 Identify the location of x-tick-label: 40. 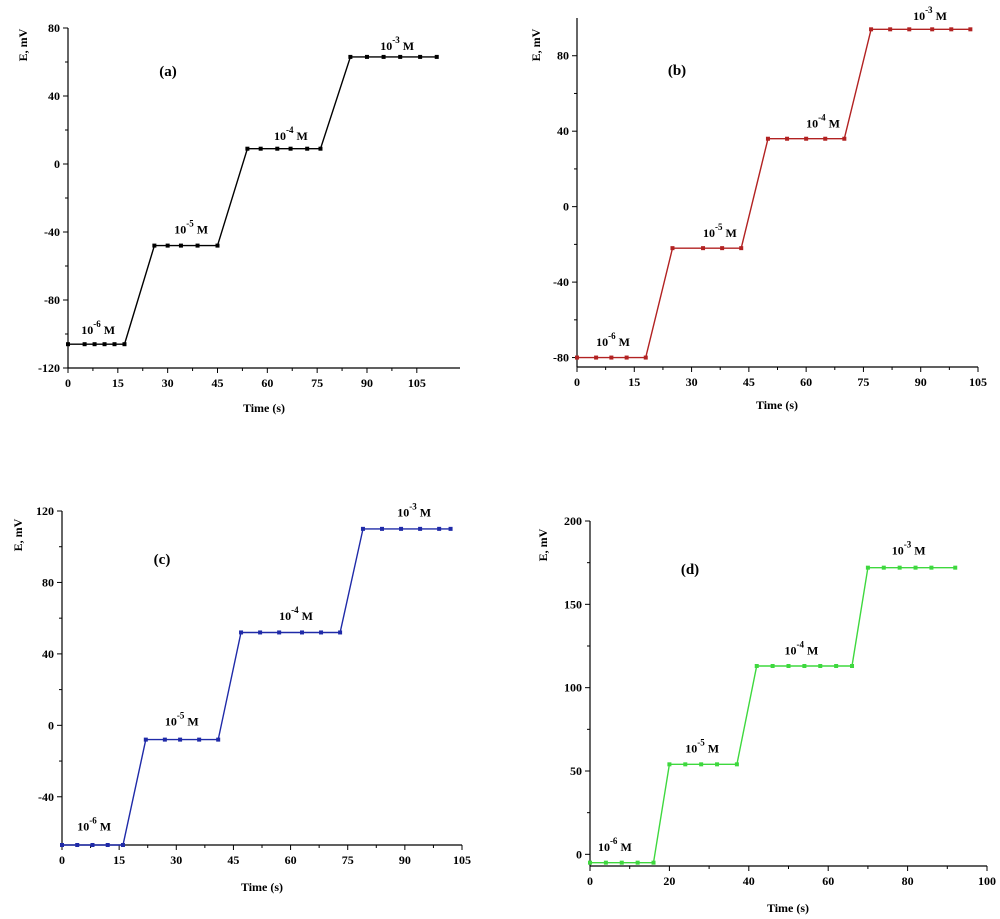
(749, 881).